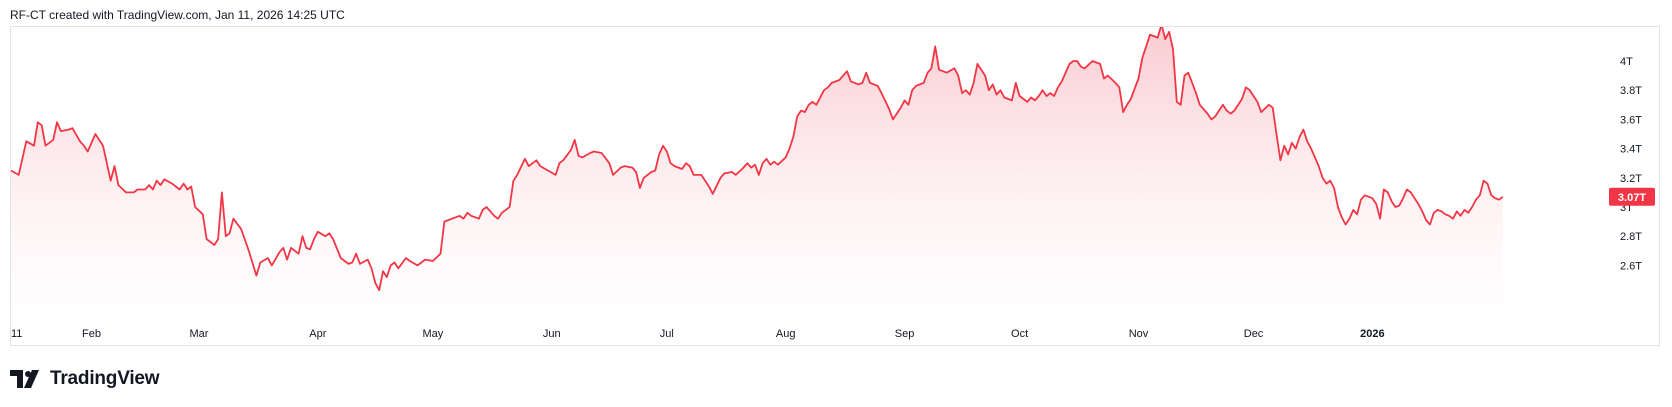  Describe the element at coordinates (1631, 91) in the screenshot. I see `y-tick-label: 3.8T` at that location.